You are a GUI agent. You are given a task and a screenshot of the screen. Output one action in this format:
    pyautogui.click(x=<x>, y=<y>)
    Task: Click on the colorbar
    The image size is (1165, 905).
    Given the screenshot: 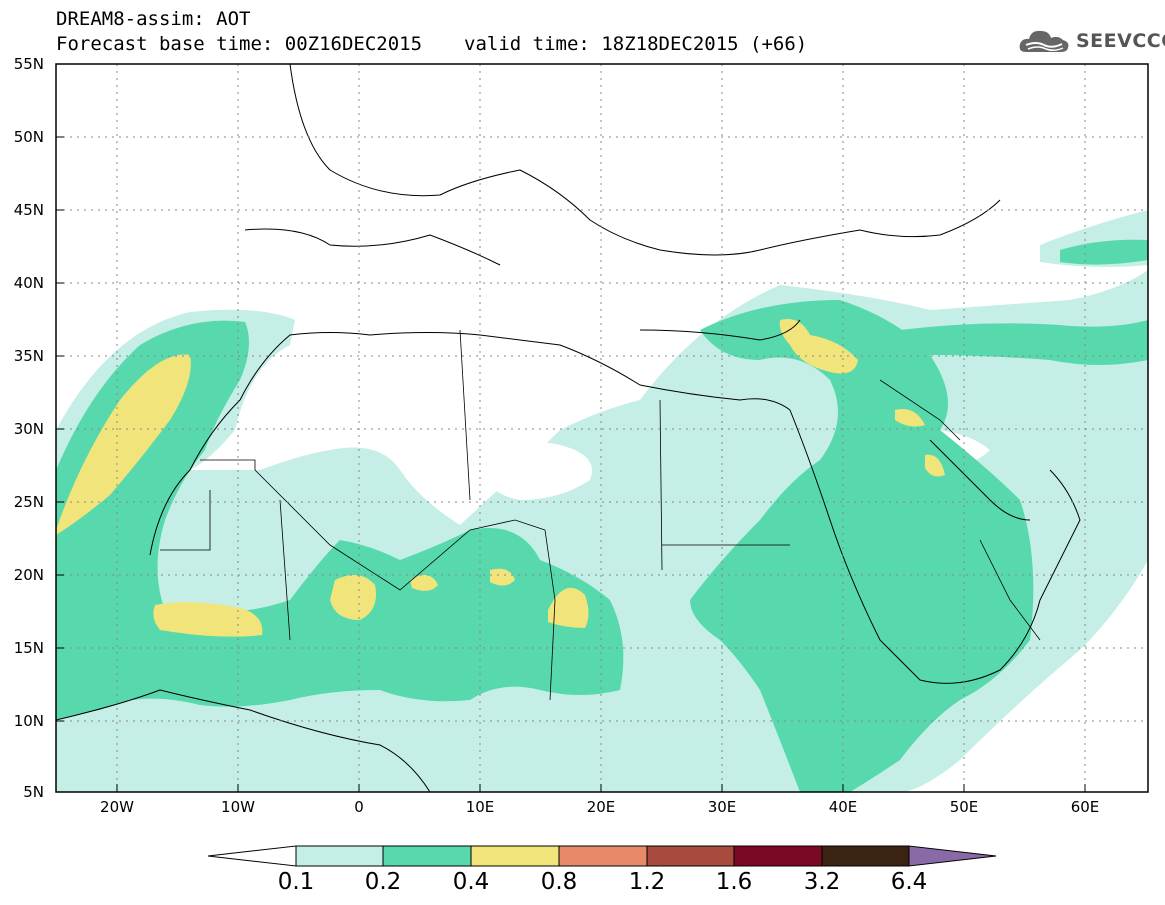 What is the action you would take?
    pyautogui.click(x=602, y=856)
    